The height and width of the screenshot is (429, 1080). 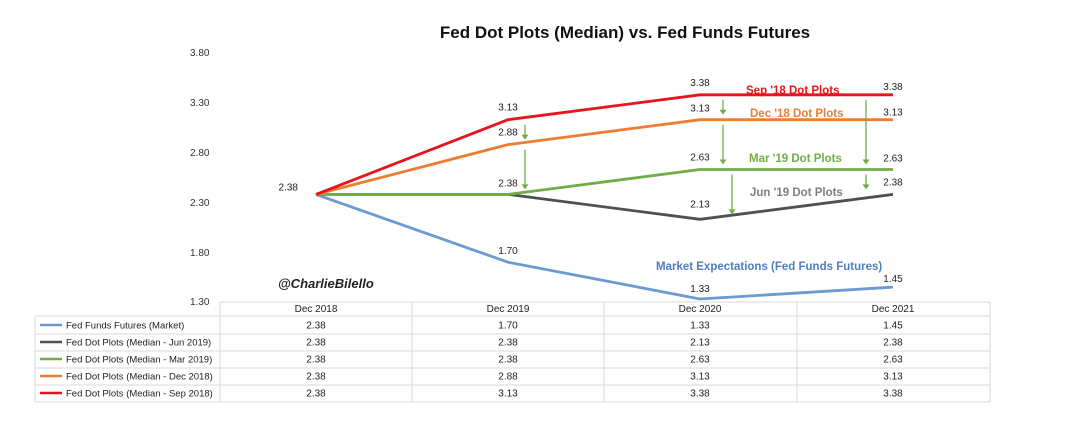 What do you see at coordinates (138, 343) in the screenshot?
I see `table-row-name: Fed Dot Plots (Median - Jun 2019)` at bounding box center [138, 343].